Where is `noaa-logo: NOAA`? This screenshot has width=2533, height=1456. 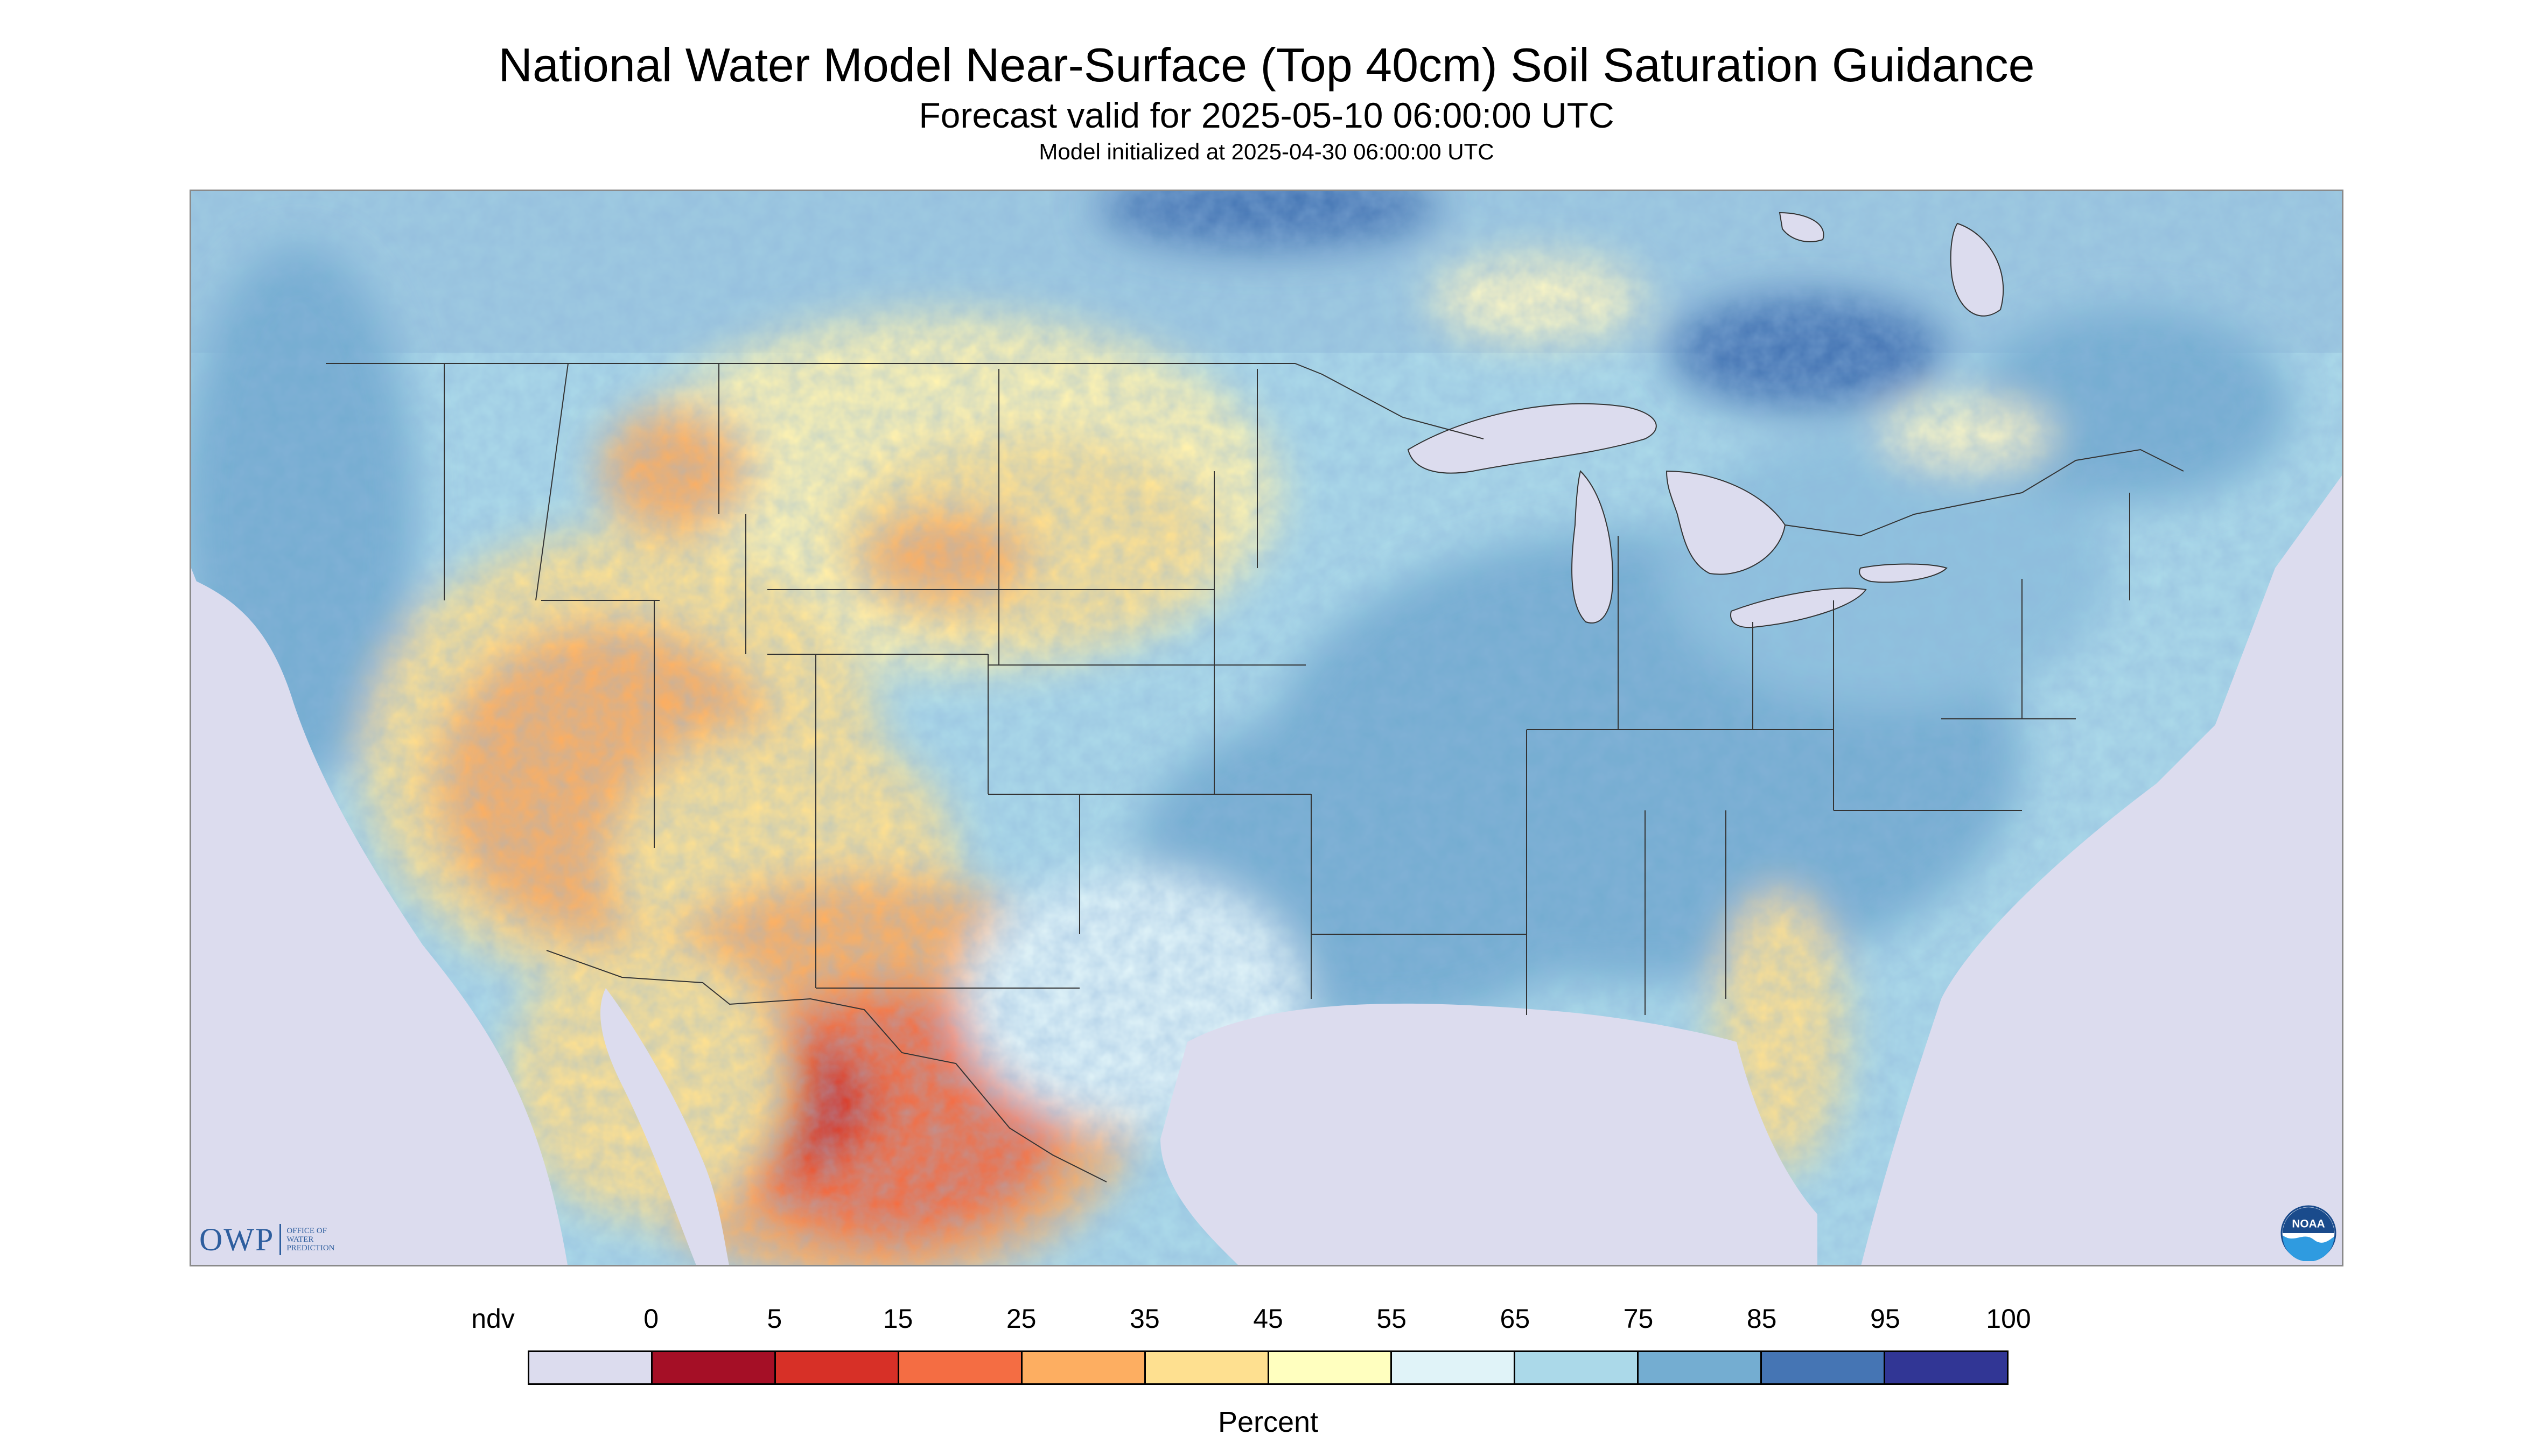 noaa-logo: NOAA is located at coordinates (2308, 1233).